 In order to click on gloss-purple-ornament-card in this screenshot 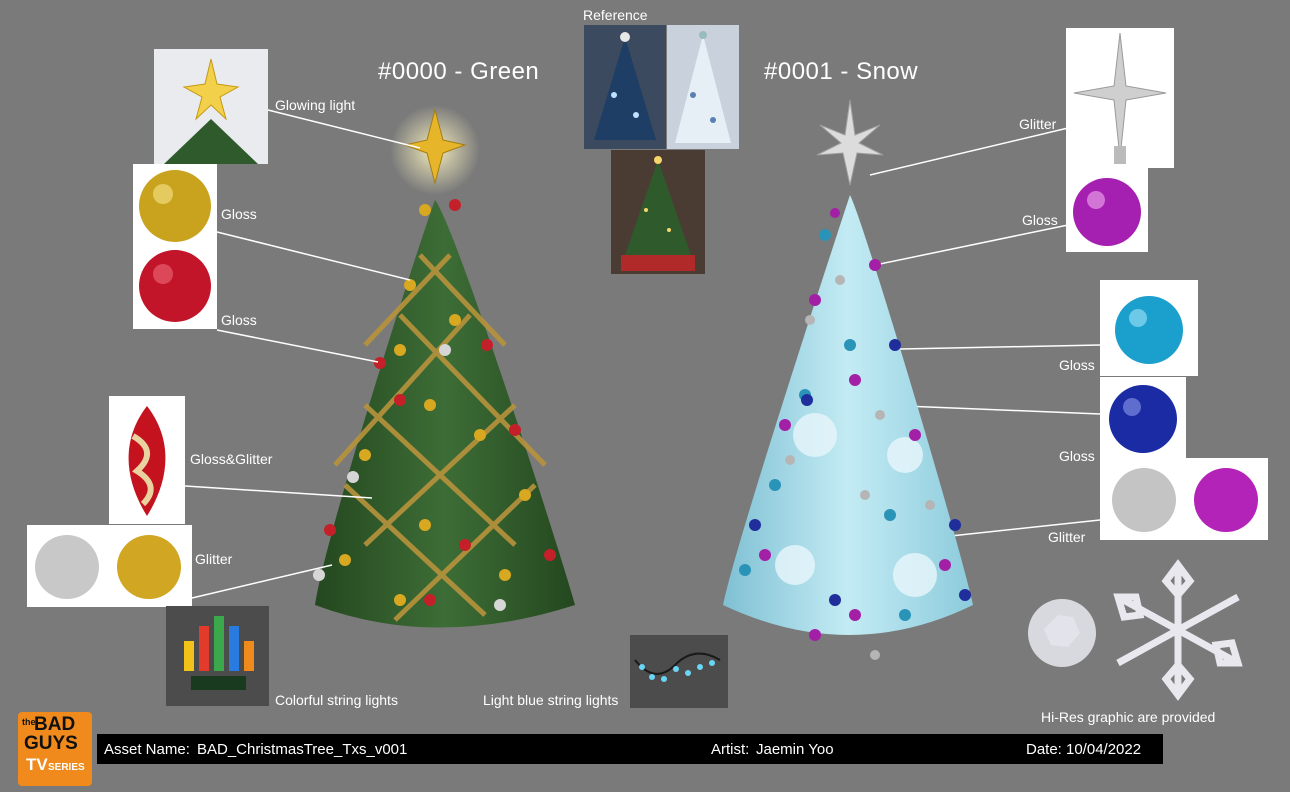, I will do `click(1107, 210)`.